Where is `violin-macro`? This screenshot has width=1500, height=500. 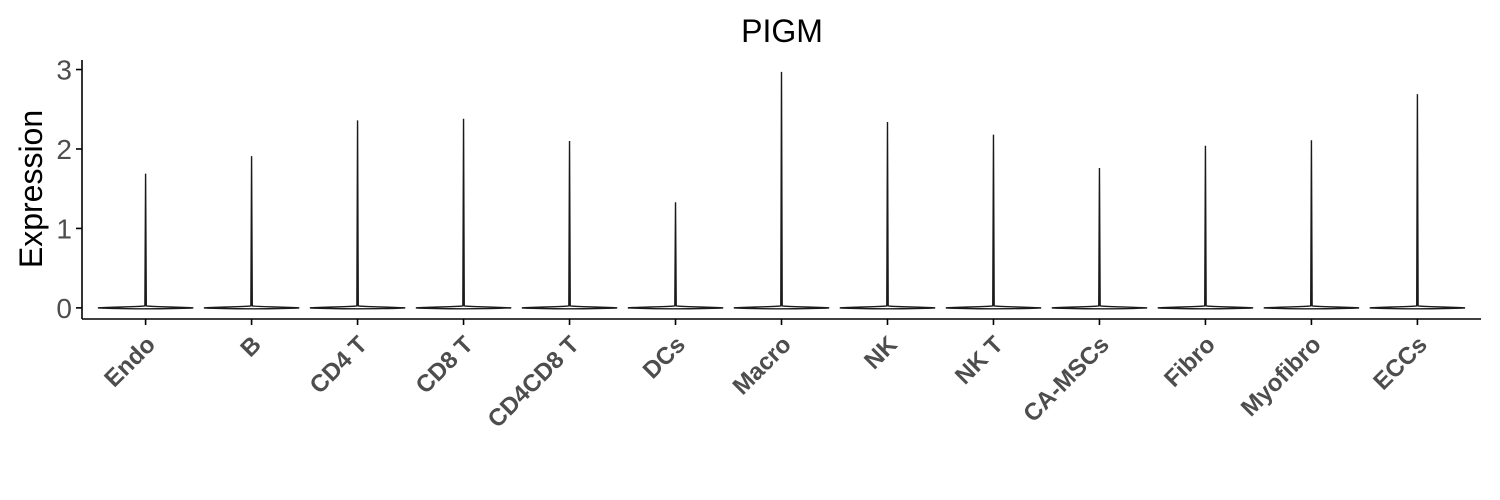
violin-macro is located at coordinates (781, 190).